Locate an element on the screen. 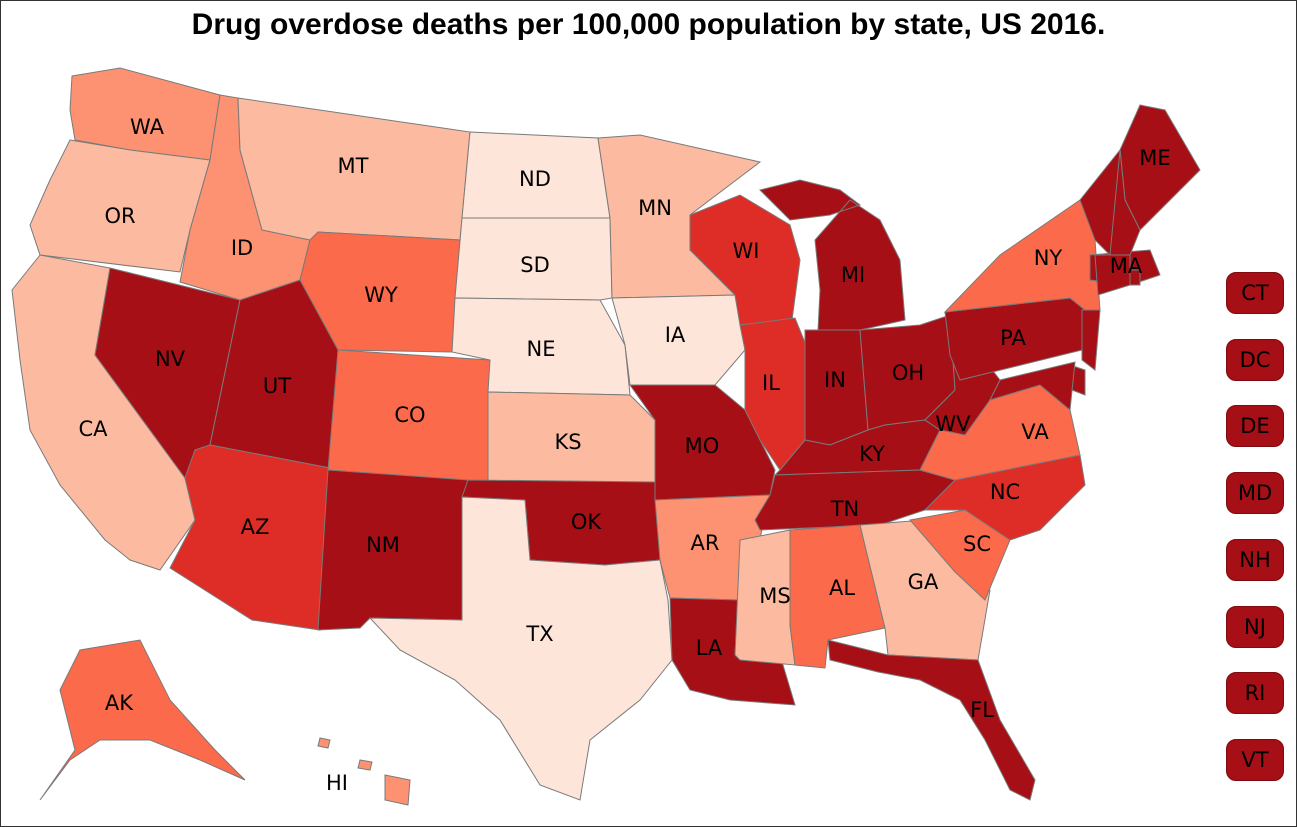 The image size is (1297, 827). state-label-nd: ND is located at coordinates (535, 179).